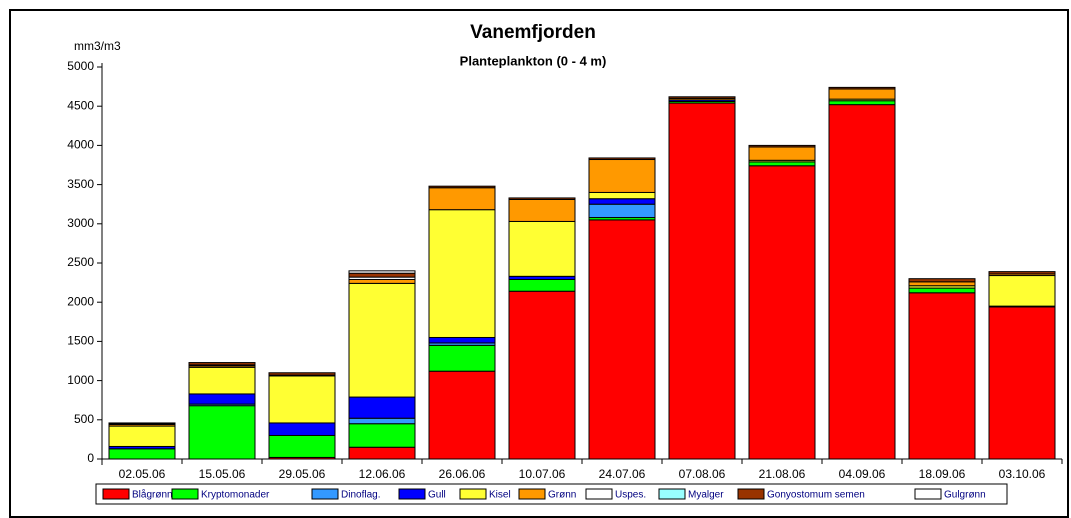 Image resolution: width=1071 pixels, height=518 pixels. I want to click on legend-label: Uspes., so click(630, 495).